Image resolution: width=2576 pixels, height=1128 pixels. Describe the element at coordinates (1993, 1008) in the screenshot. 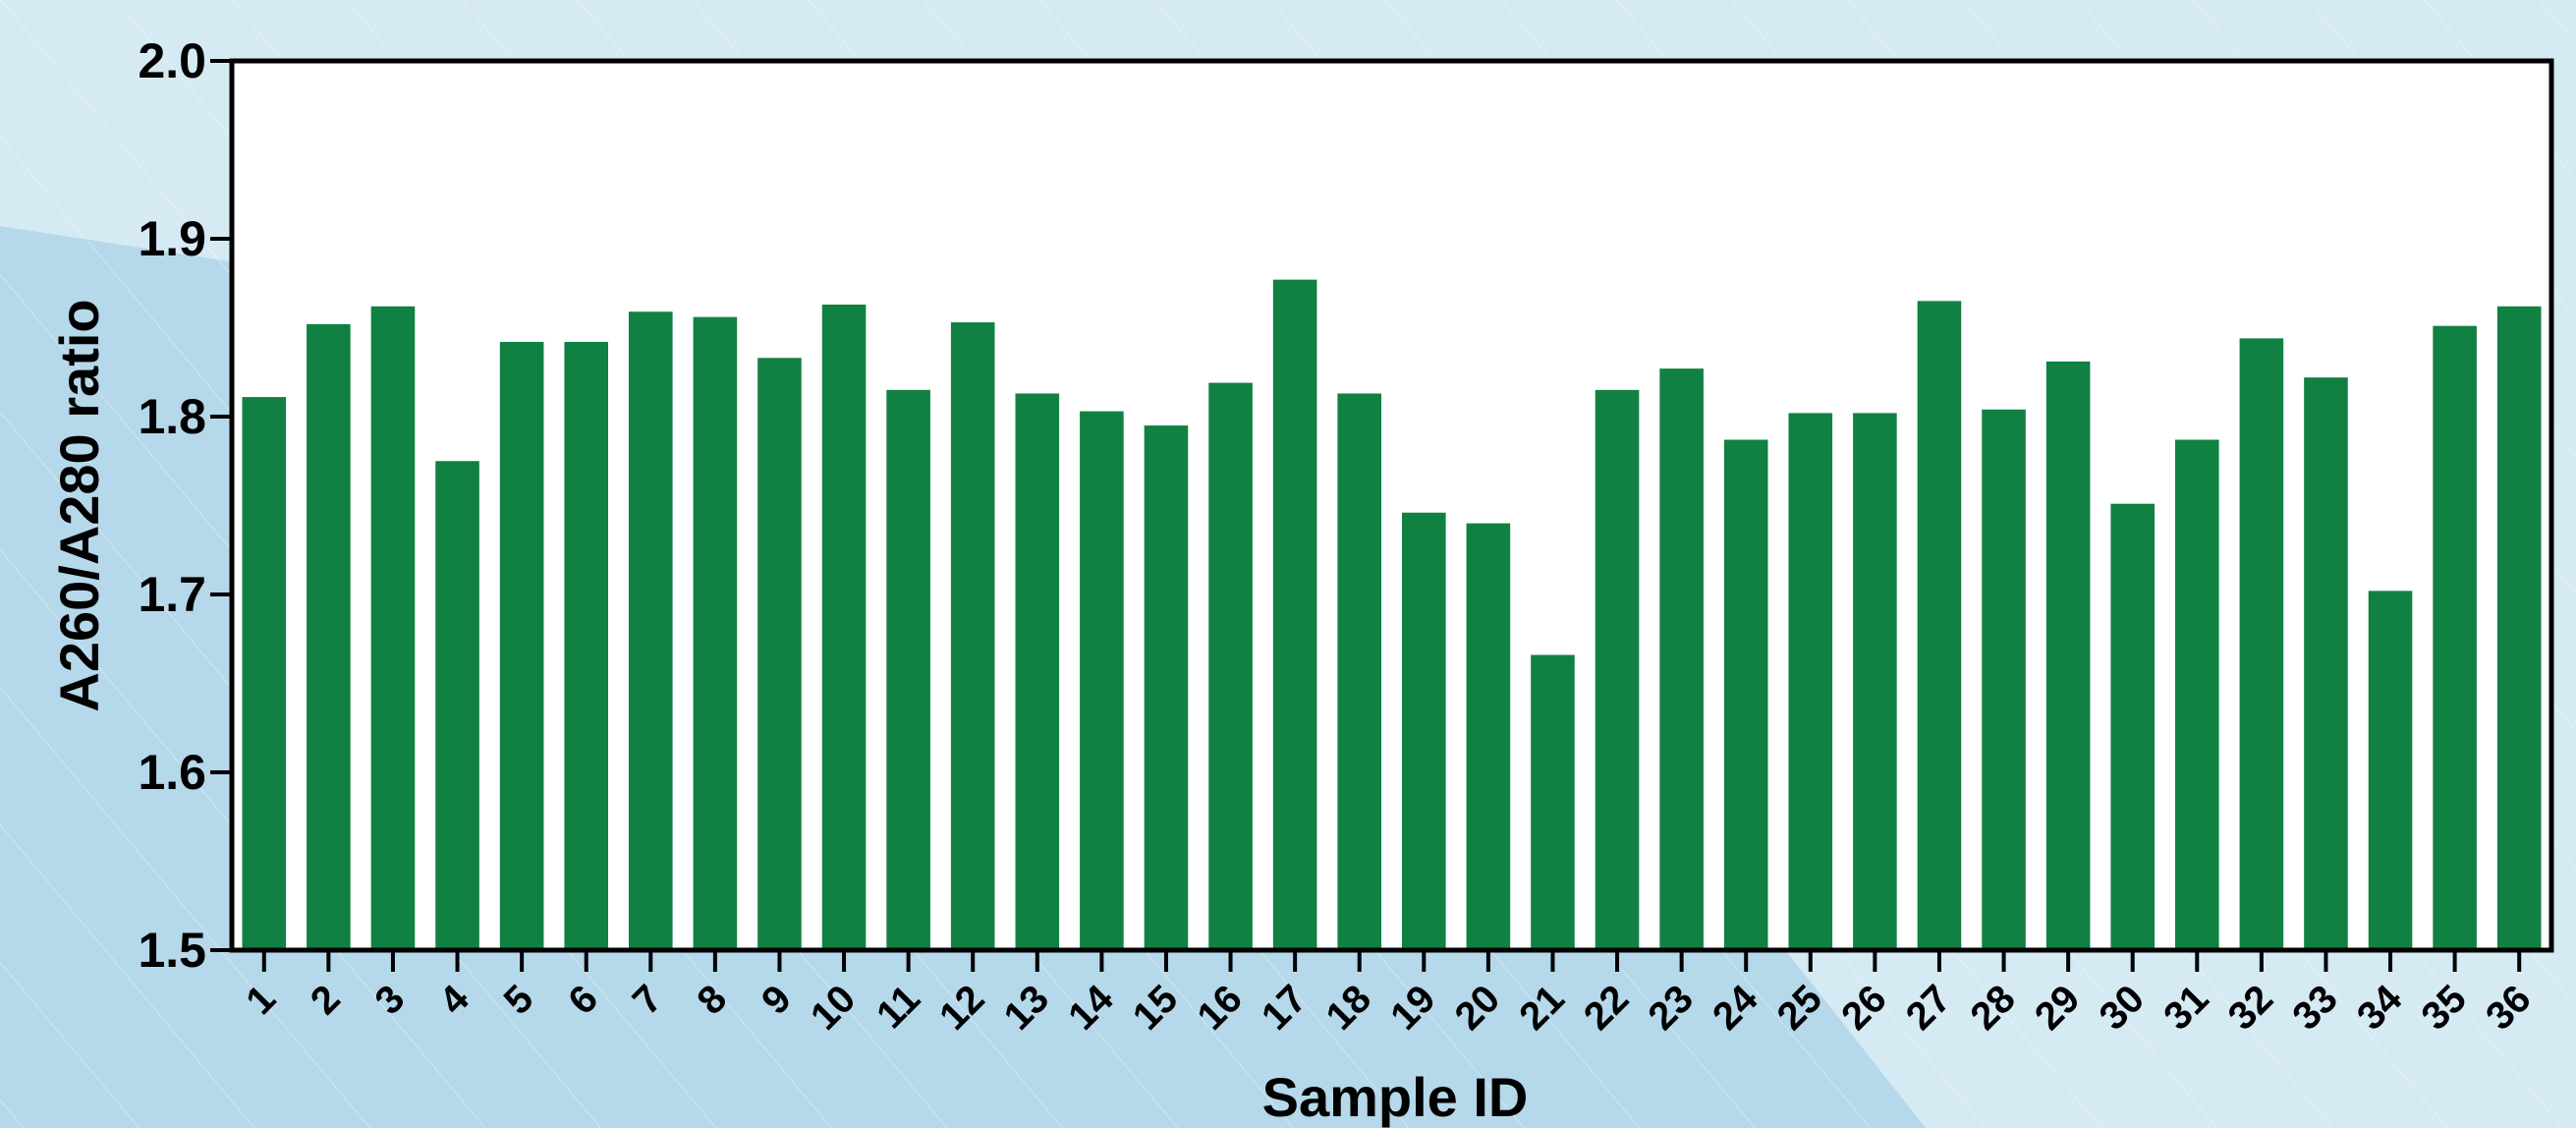

I see `x-tick-label: 28` at that location.